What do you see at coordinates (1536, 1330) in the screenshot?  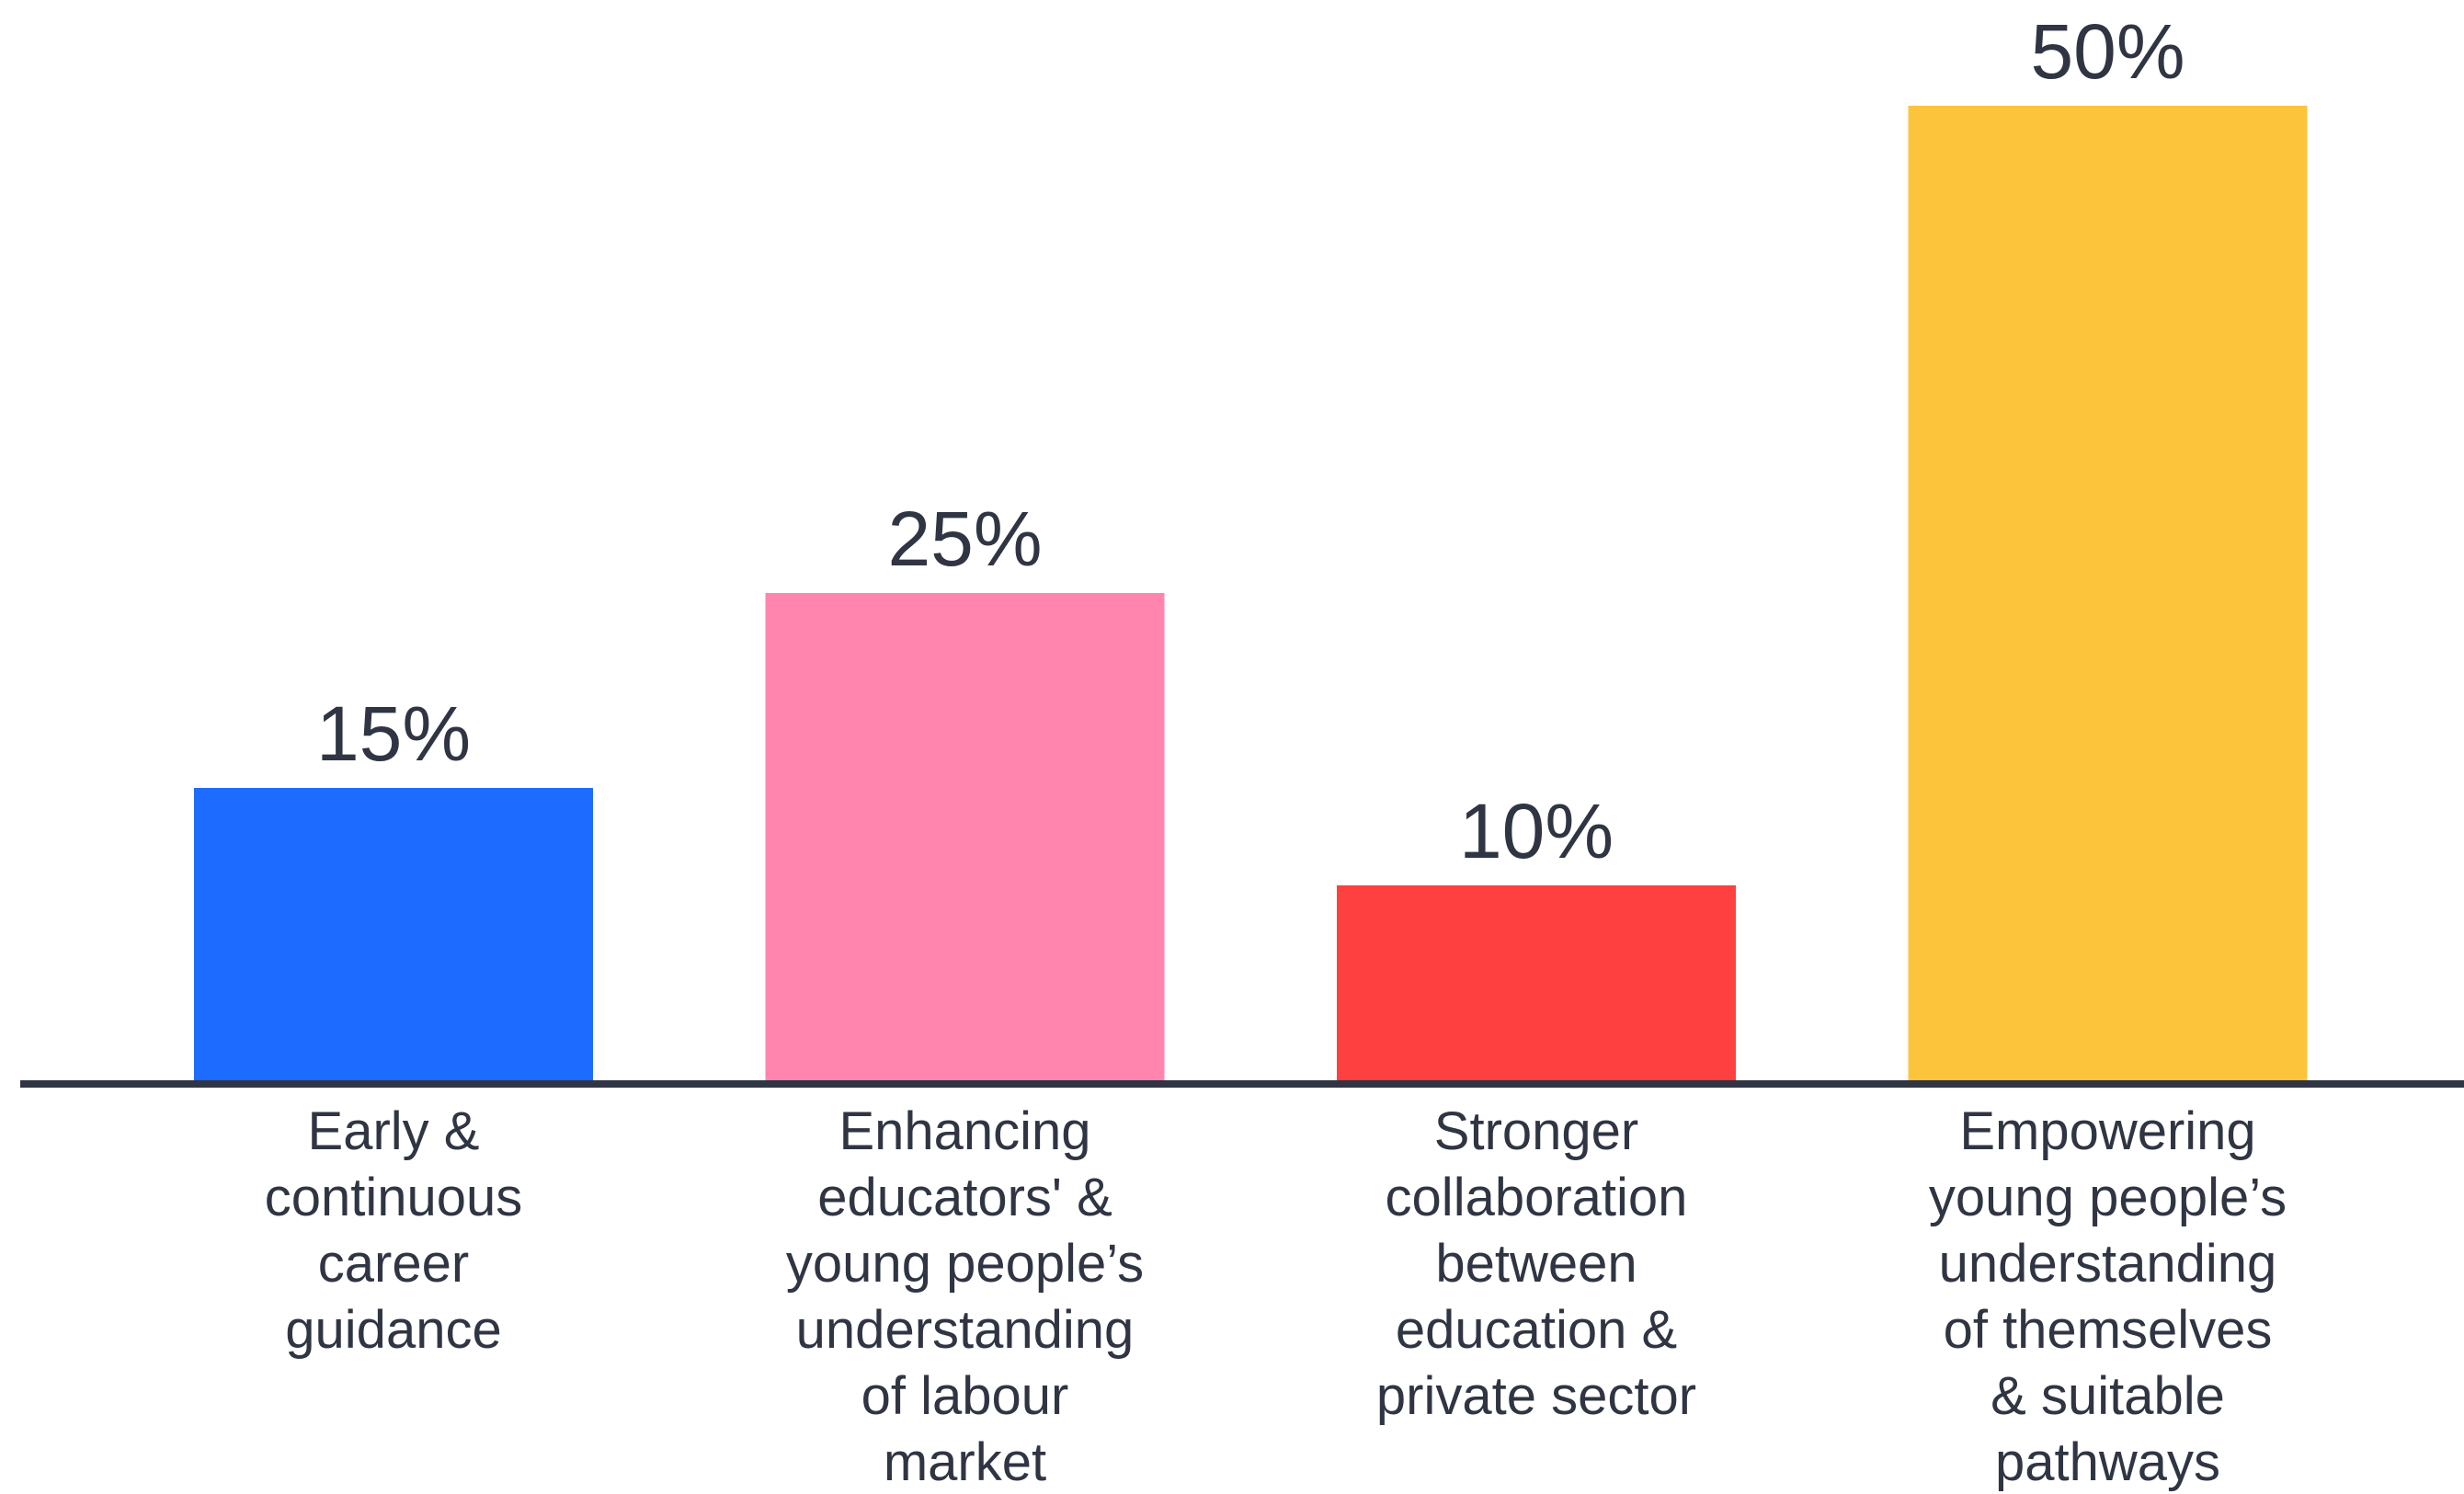 I see `category-label-line: education &` at bounding box center [1536, 1330].